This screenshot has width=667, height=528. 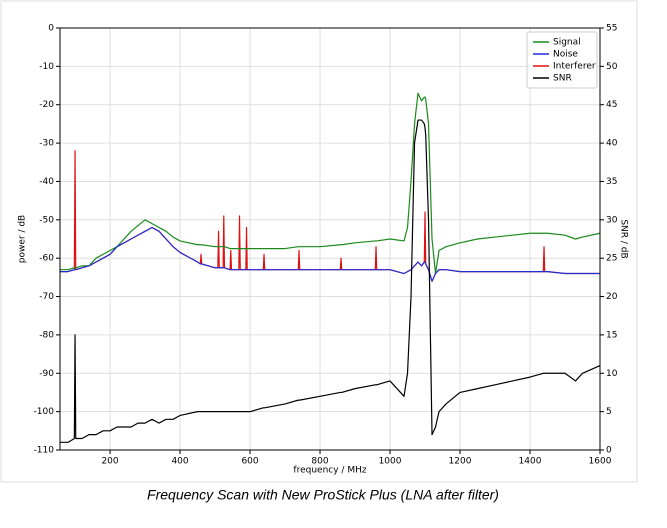 I want to click on y-tick-label: -90, so click(x=46, y=374).